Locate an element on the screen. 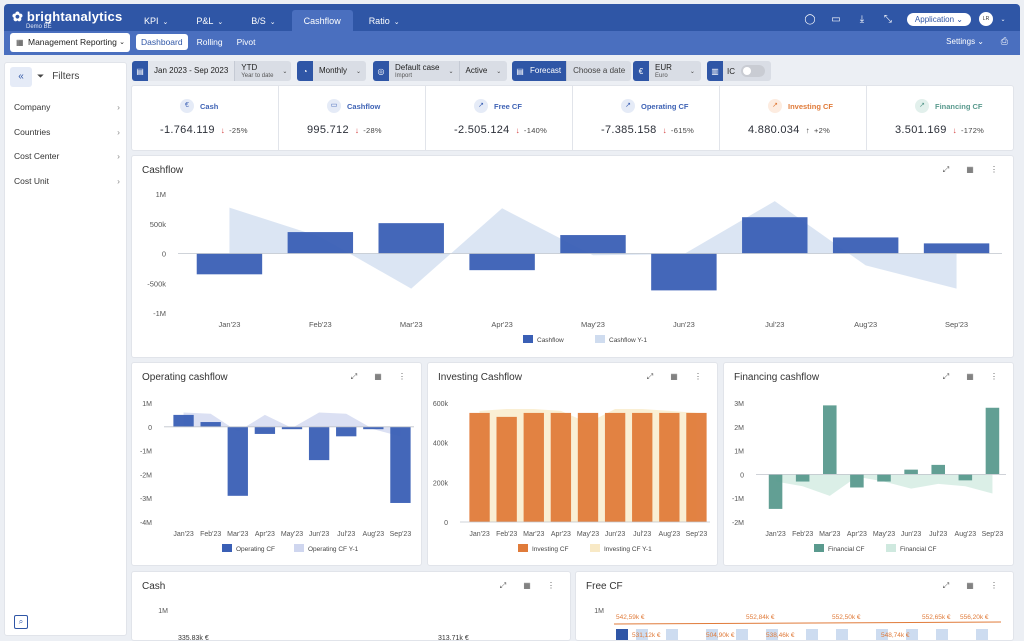  kpi-value: -1.764.119 ↓ -25% is located at coordinates (204, 130).